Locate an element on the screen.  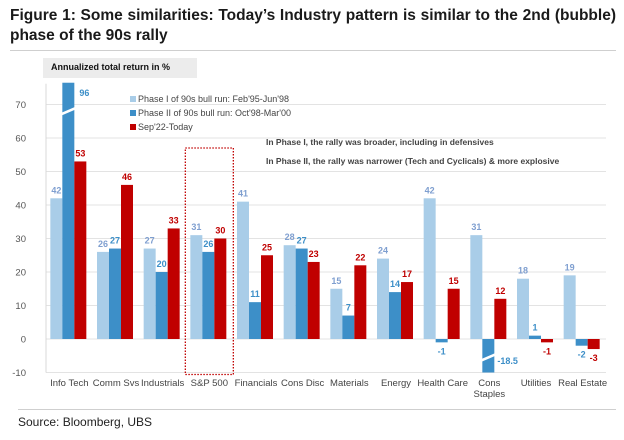
y-tick-label: 30 is located at coordinates (20, 239).